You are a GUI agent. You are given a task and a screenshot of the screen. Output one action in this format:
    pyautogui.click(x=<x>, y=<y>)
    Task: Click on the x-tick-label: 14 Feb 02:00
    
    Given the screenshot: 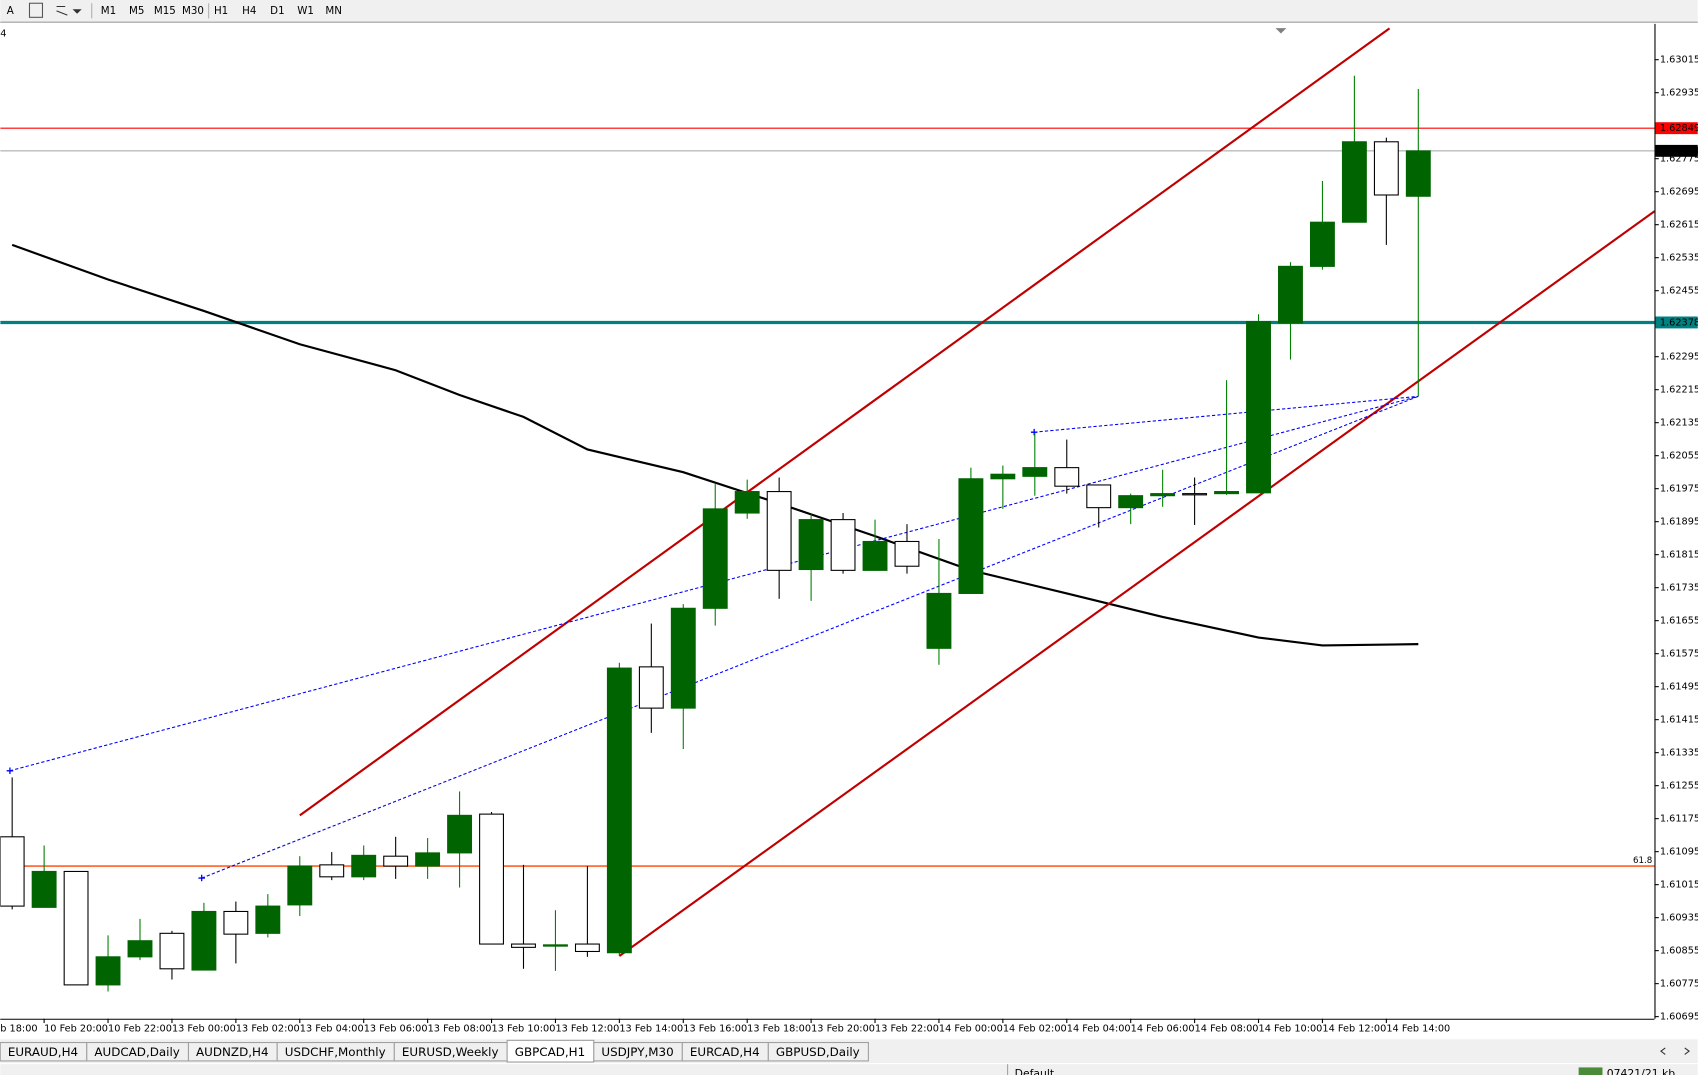 What is the action you would take?
    pyautogui.click(x=1035, y=1028)
    